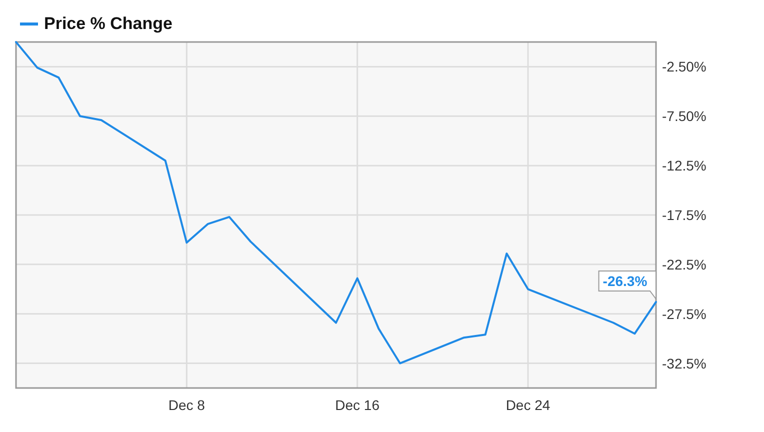 The image size is (764, 432). I want to click on y-tick-label: -12.5%, so click(684, 166).